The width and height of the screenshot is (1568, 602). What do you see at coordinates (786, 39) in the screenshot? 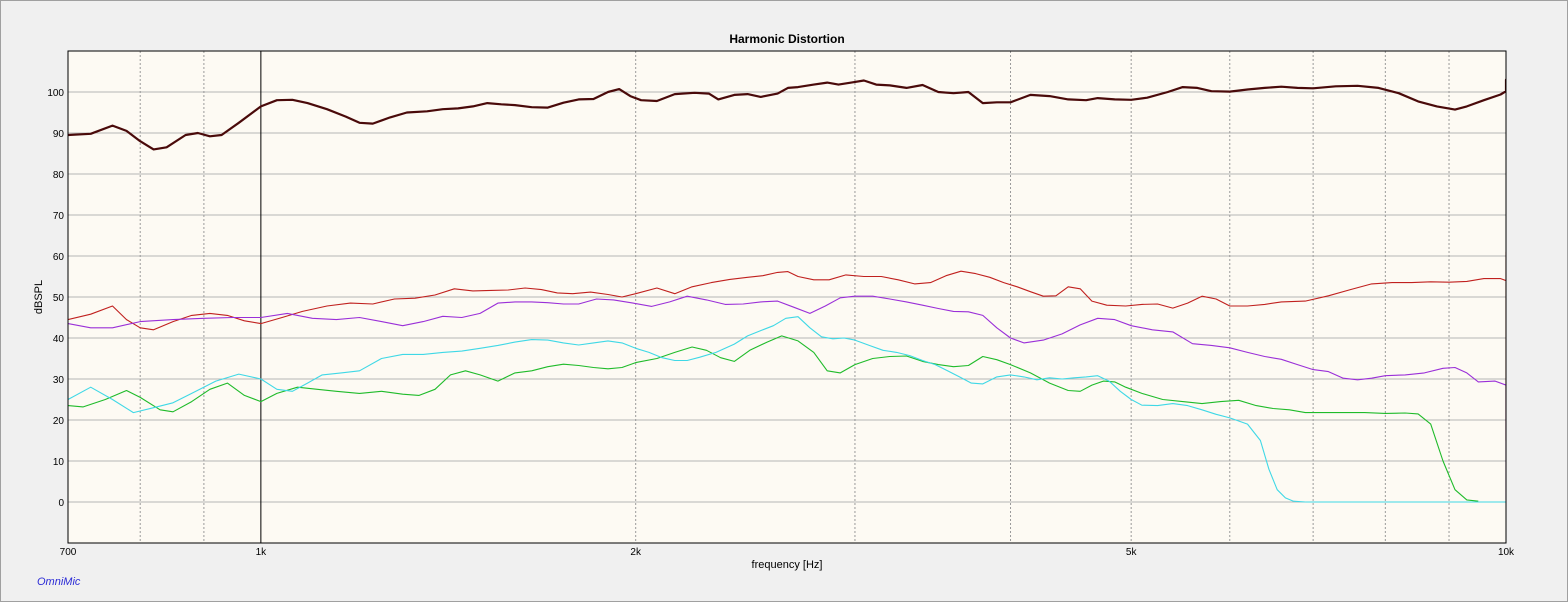
I see `chart-title: Harmonic Distortion` at bounding box center [786, 39].